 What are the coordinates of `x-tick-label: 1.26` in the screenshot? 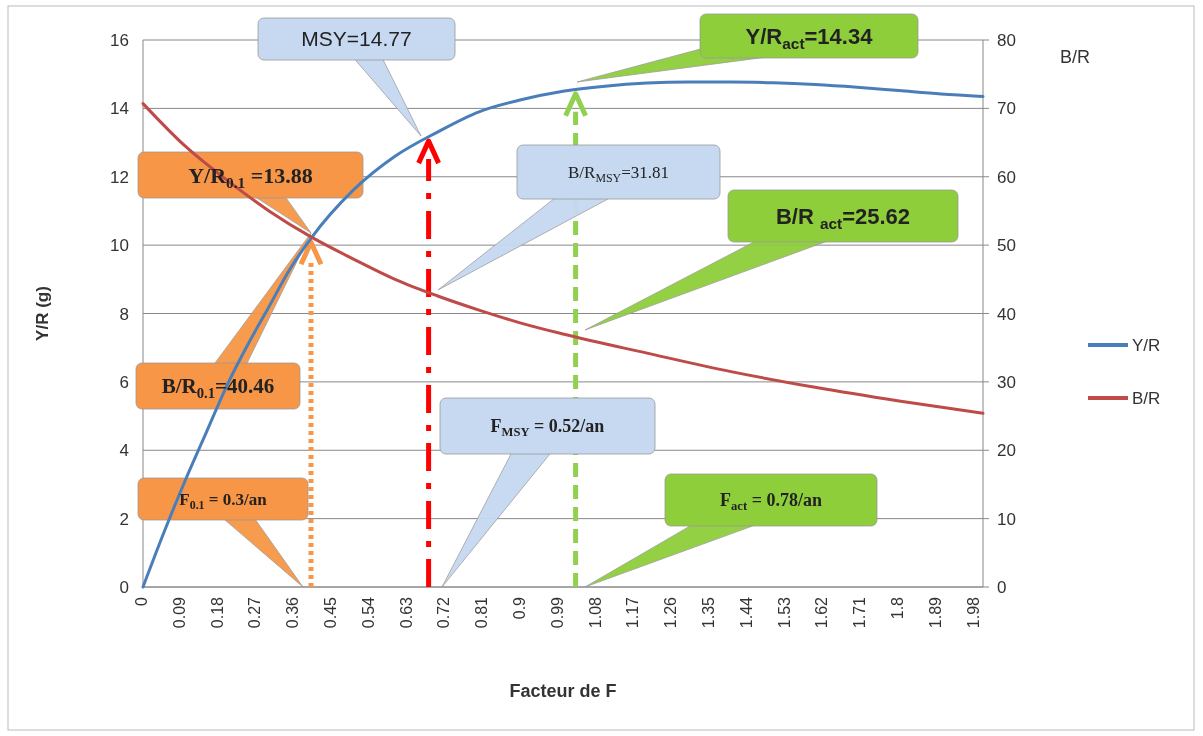 It's located at (671, 612).